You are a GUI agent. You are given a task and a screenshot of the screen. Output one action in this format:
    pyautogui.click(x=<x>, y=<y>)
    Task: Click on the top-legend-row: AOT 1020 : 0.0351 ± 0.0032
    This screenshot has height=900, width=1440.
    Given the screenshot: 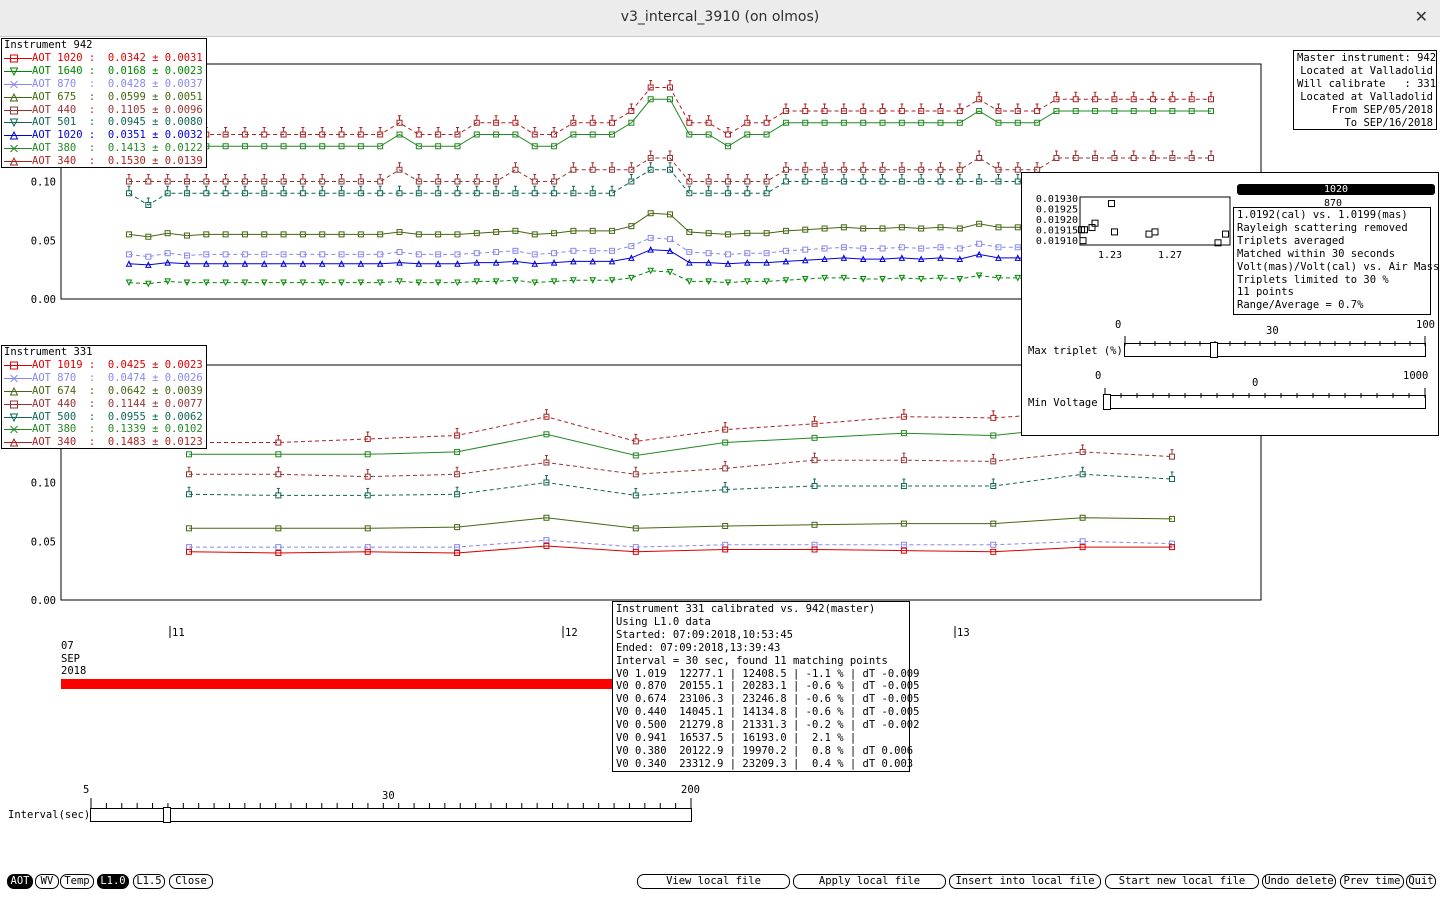 What is the action you would take?
    pyautogui.click(x=104, y=135)
    